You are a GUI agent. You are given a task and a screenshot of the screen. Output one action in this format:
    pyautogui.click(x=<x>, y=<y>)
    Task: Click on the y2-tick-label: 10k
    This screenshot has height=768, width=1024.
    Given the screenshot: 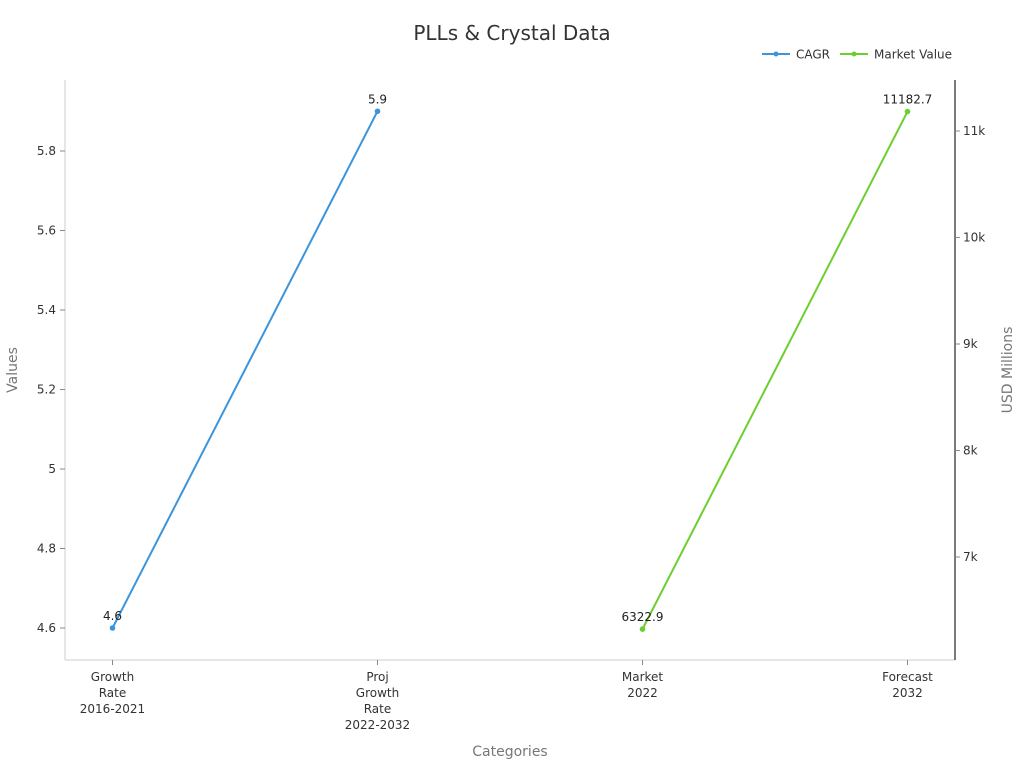 What is the action you would take?
    pyautogui.click(x=974, y=238)
    